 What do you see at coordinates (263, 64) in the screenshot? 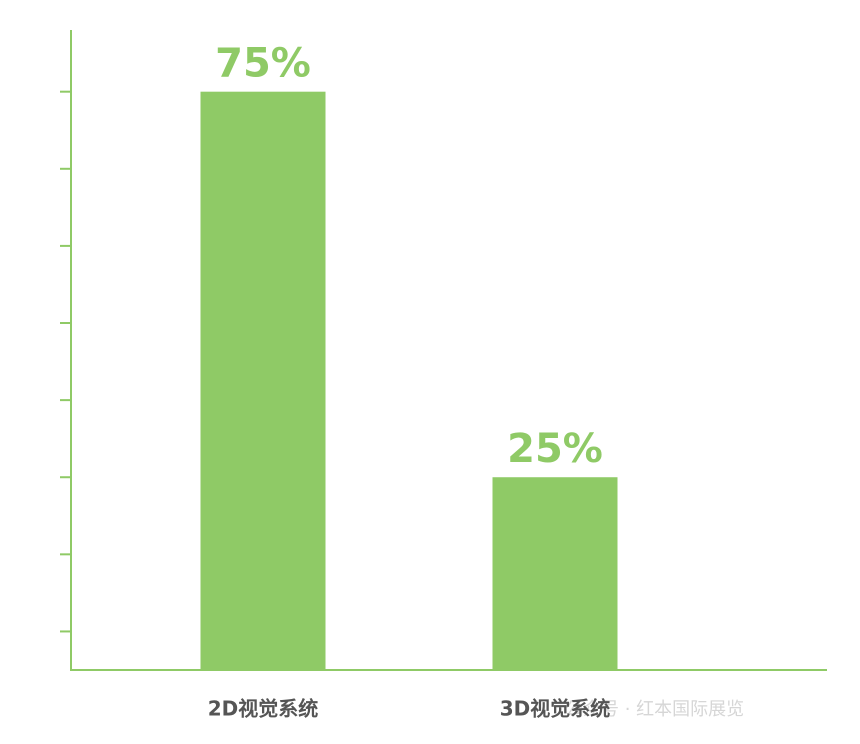
I see `value-label: 75%` at bounding box center [263, 64].